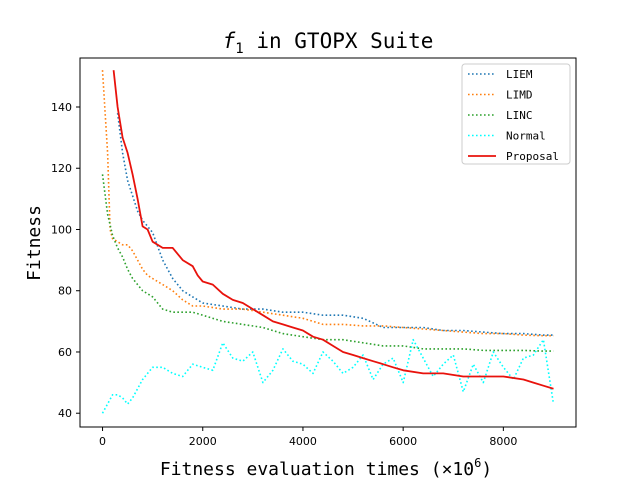  I want to click on x-tick-label: 6000, so click(403, 441).